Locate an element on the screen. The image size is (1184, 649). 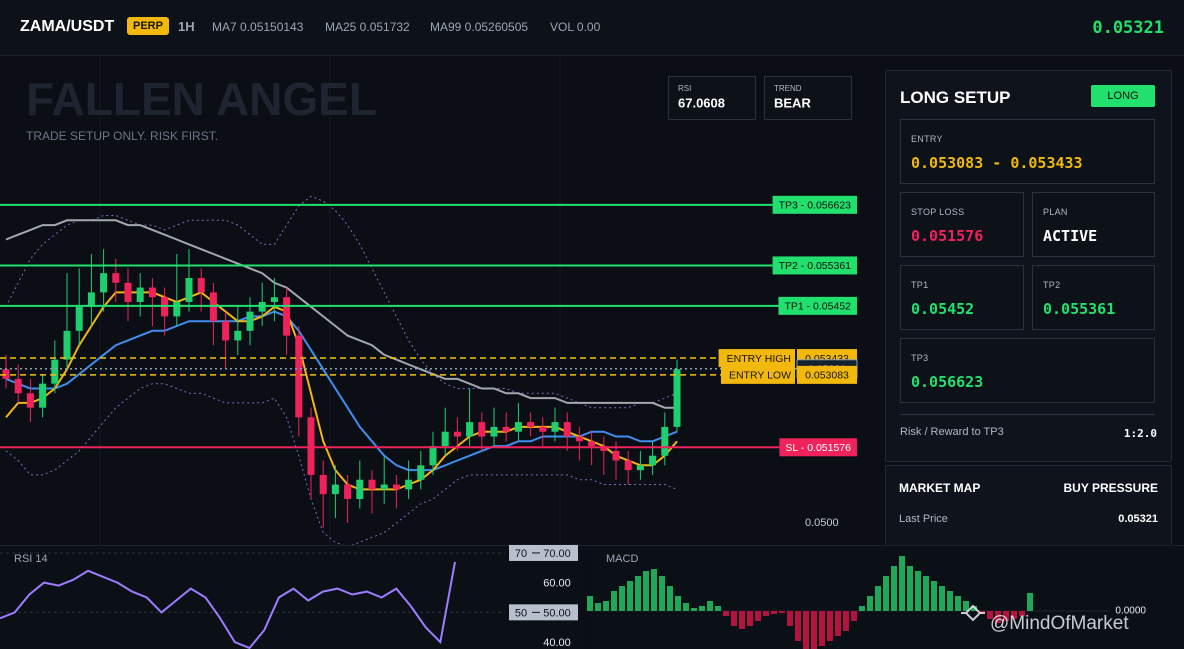
y-tick-label: 40.00 is located at coordinates (557, 643).